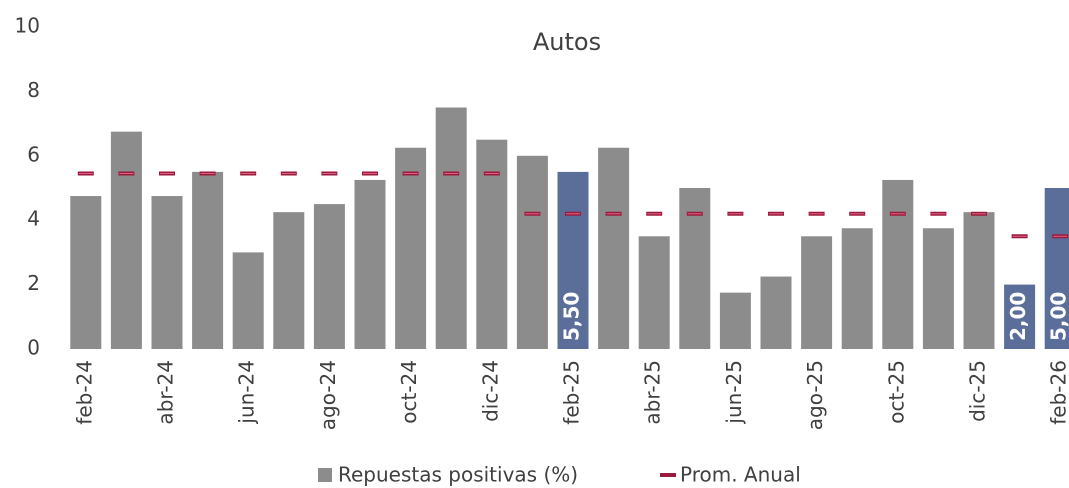  What do you see at coordinates (896, 392) in the screenshot?
I see `x-tick-label: oct-25` at bounding box center [896, 392].